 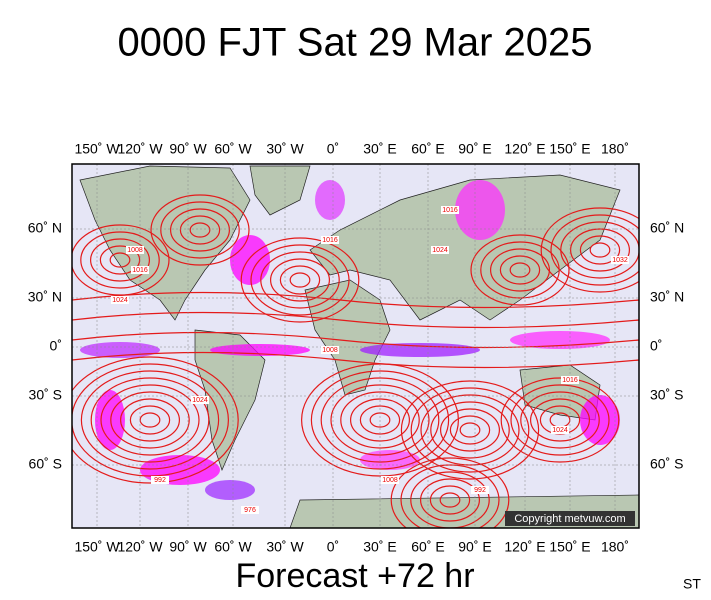 I want to click on copyright-box, so click(x=570, y=518).